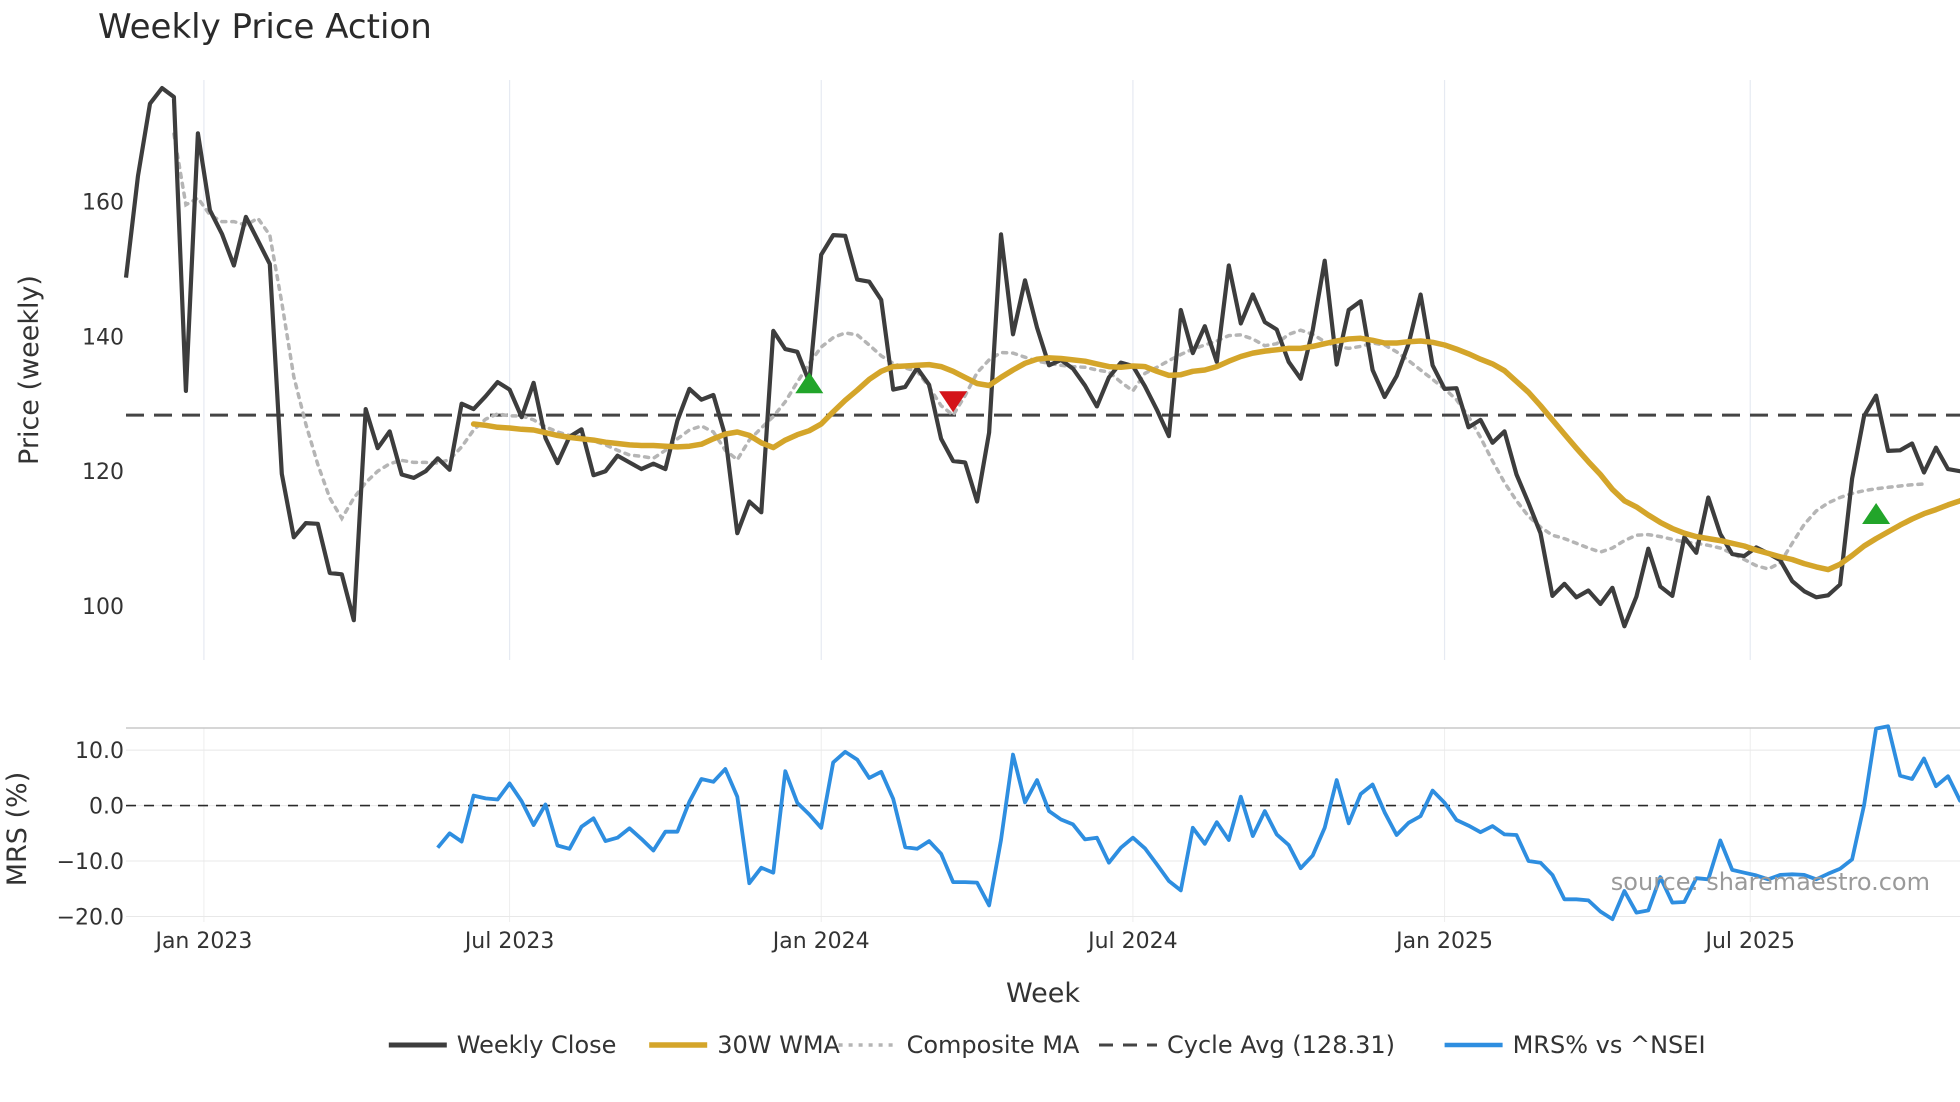 This screenshot has width=1960, height=1102. What do you see at coordinates (90, 862) in the screenshot?
I see `mrs-y-tick-1: −10.0` at bounding box center [90, 862].